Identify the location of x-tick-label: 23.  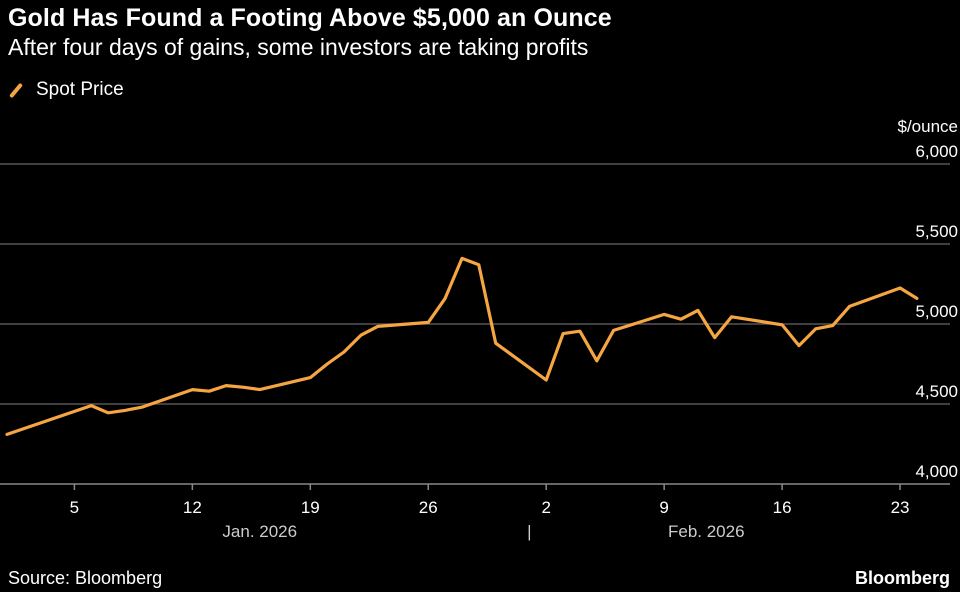
(900, 507).